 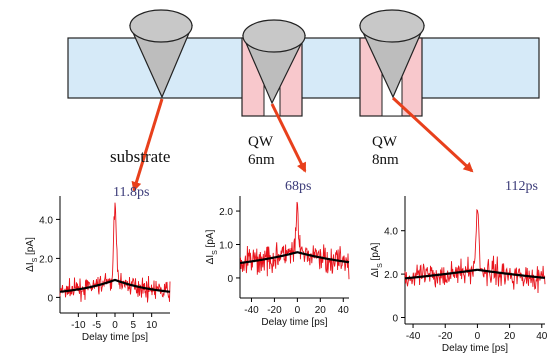 What do you see at coordinates (131, 192) in the screenshot?
I see `time-constant-label: 11.8ps` at bounding box center [131, 192].